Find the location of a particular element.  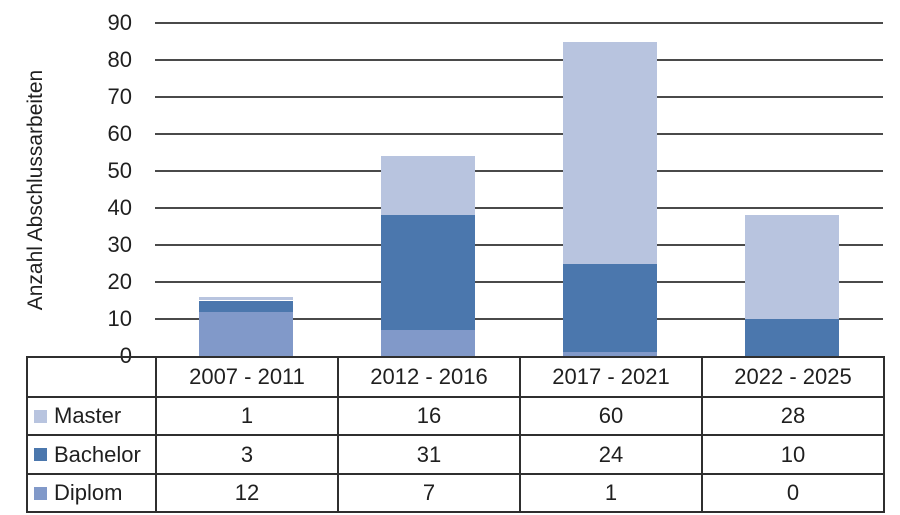

table-row-bachelor: Bachelor 3 31 24 10 is located at coordinates (455, 454).